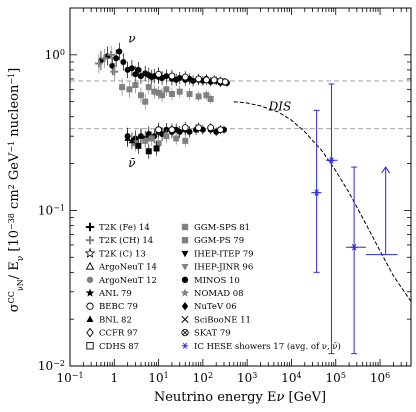 The image size is (416, 412). What do you see at coordinates (240, 397) in the screenshot?
I see `x-axis-label: Neutrino energy Eν [GeV]` at bounding box center [240, 397].